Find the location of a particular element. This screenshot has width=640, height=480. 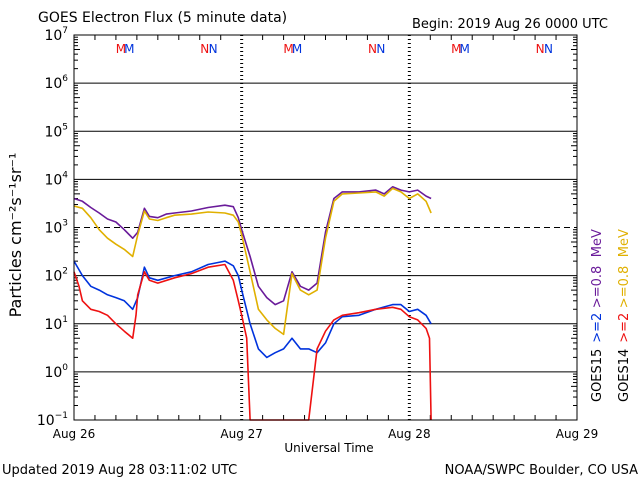

y-tick-labels: 10⁷ 10⁶ 10⁵ 10⁴ 10³ 10² 10¹ 10⁰ 10⁻¹ is located at coordinates (52, 227).